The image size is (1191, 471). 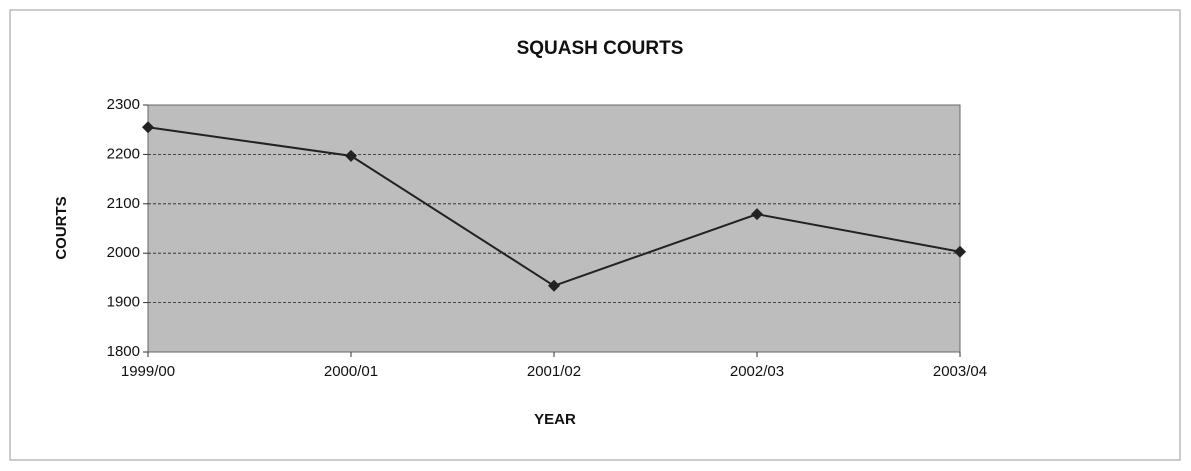 What do you see at coordinates (554, 371) in the screenshot?
I see `x-tick-label: 2001/02` at bounding box center [554, 371].